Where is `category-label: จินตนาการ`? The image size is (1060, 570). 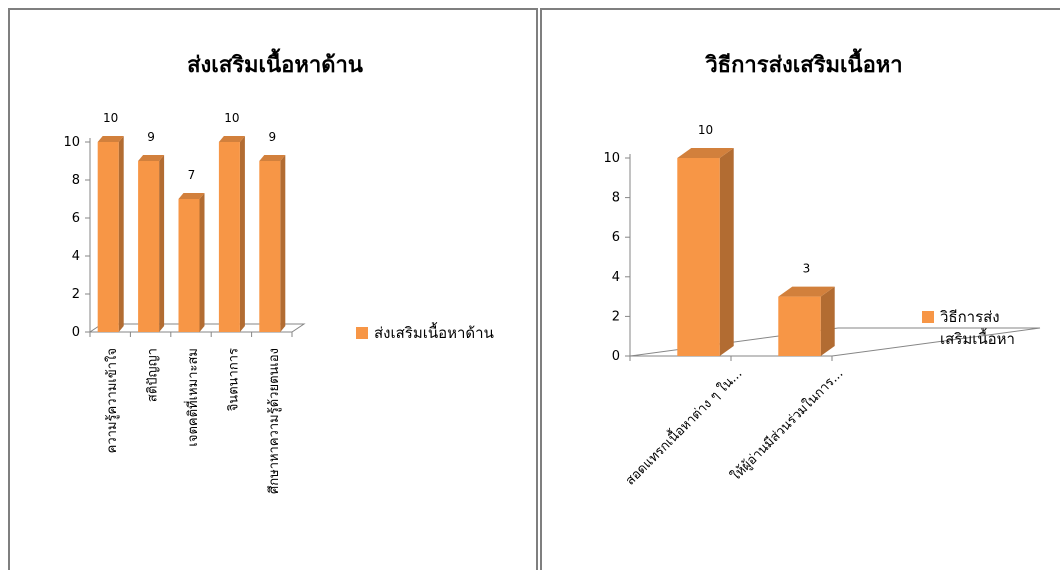 category-label: จินตนาการ is located at coordinates (233, 380).